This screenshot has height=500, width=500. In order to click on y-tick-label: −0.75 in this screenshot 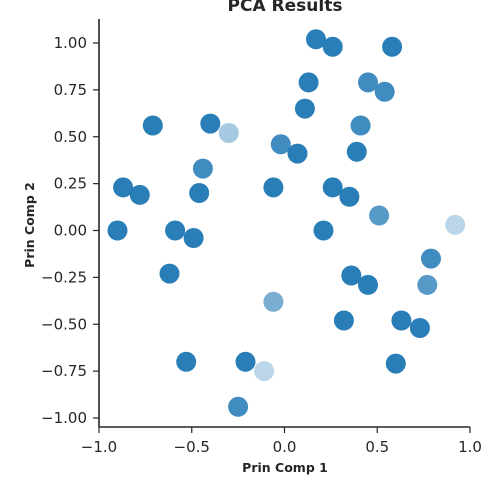, I will do `click(64, 371)`.